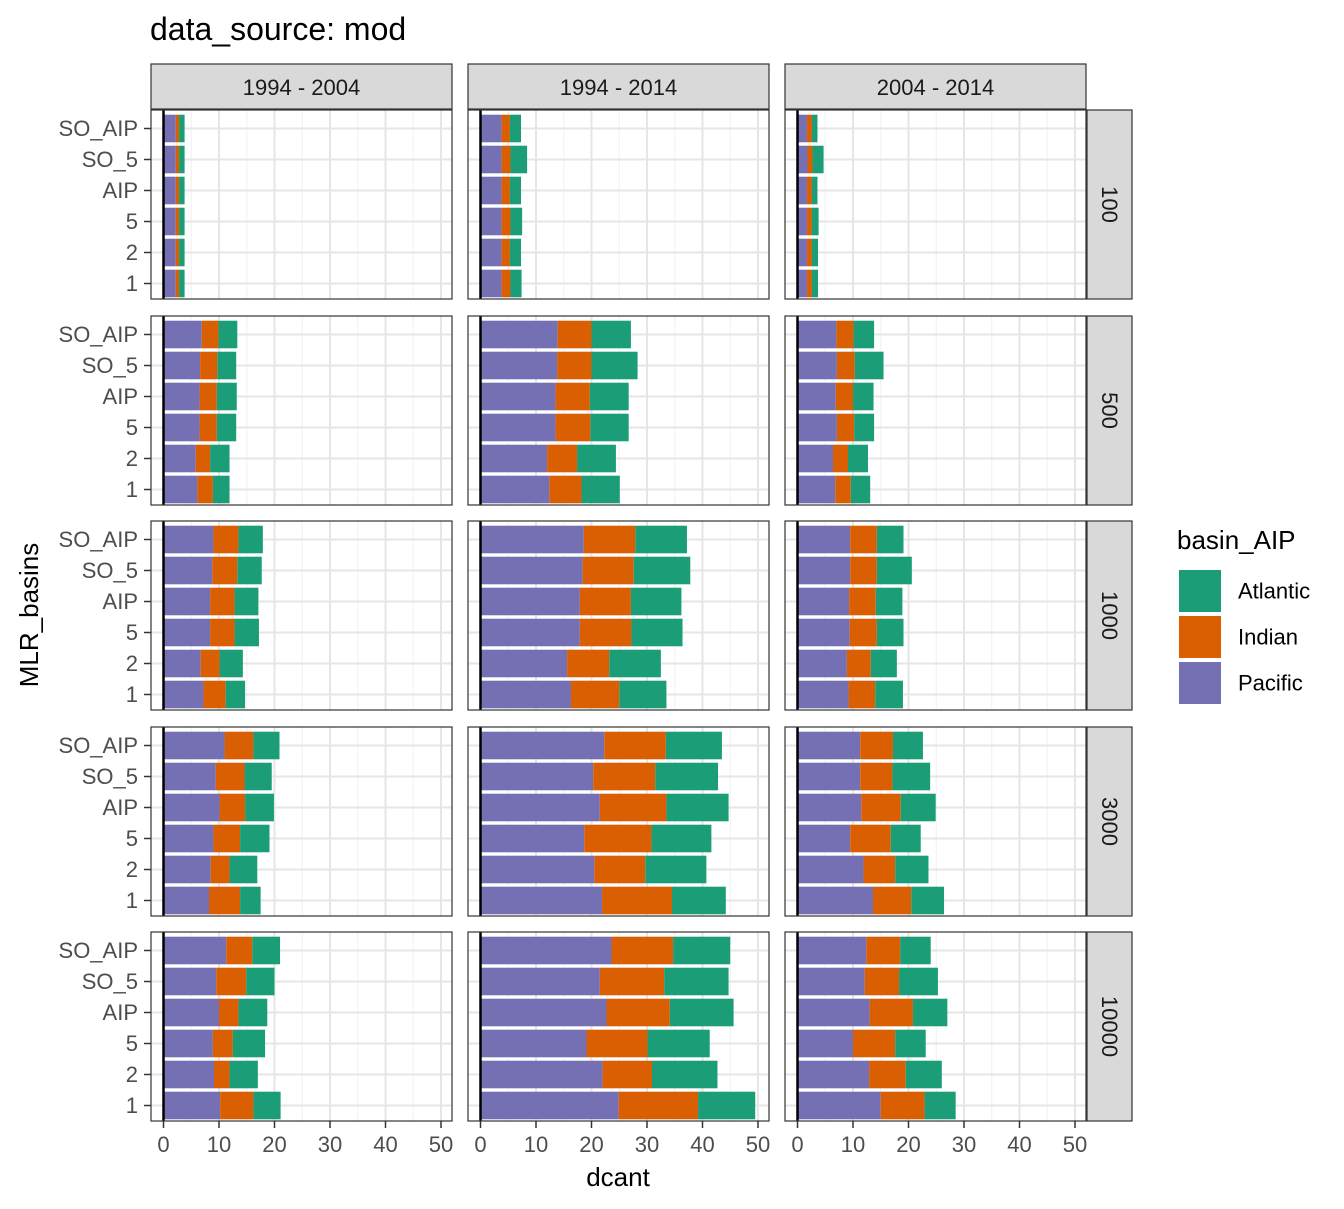  What do you see at coordinates (1236, 540) in the screenshot?
I see `legend-title: basin_AIP` at bounding box center [1236, 540].